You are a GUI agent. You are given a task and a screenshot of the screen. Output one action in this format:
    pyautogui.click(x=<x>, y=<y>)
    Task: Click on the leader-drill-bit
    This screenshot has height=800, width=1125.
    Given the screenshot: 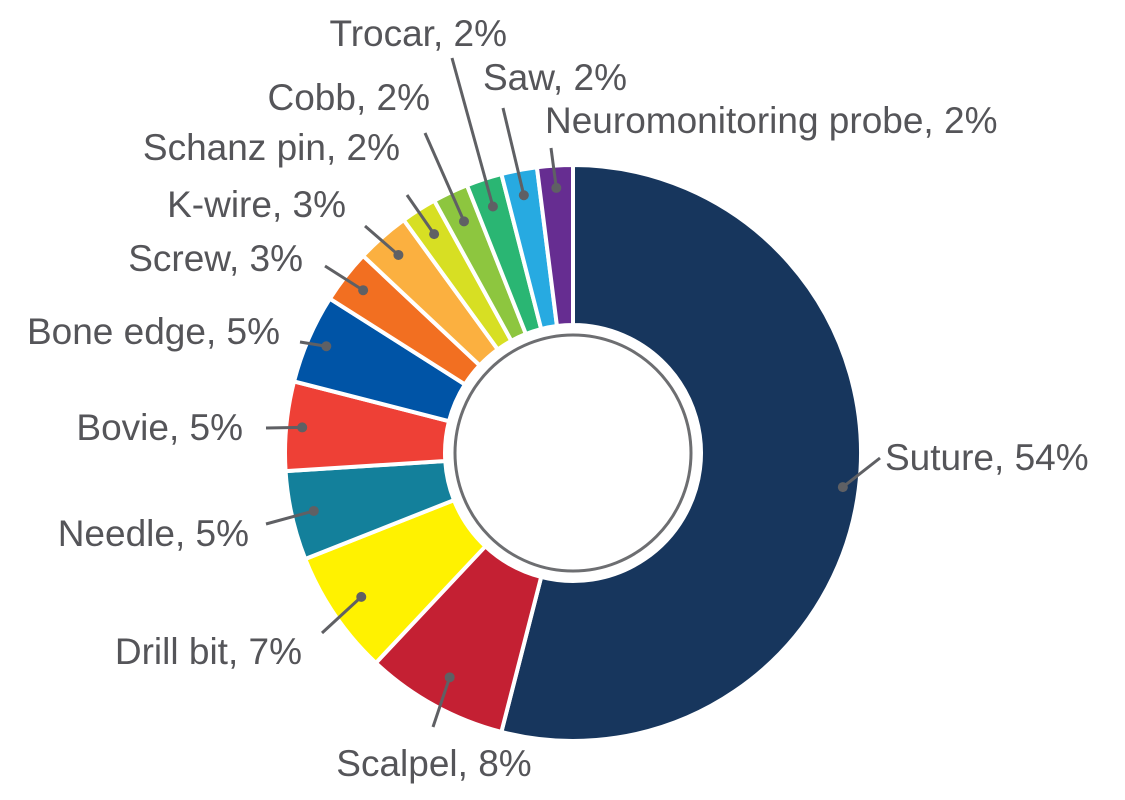 What is the action you would take?
    pyautogui.click(x=341, y=615)
    